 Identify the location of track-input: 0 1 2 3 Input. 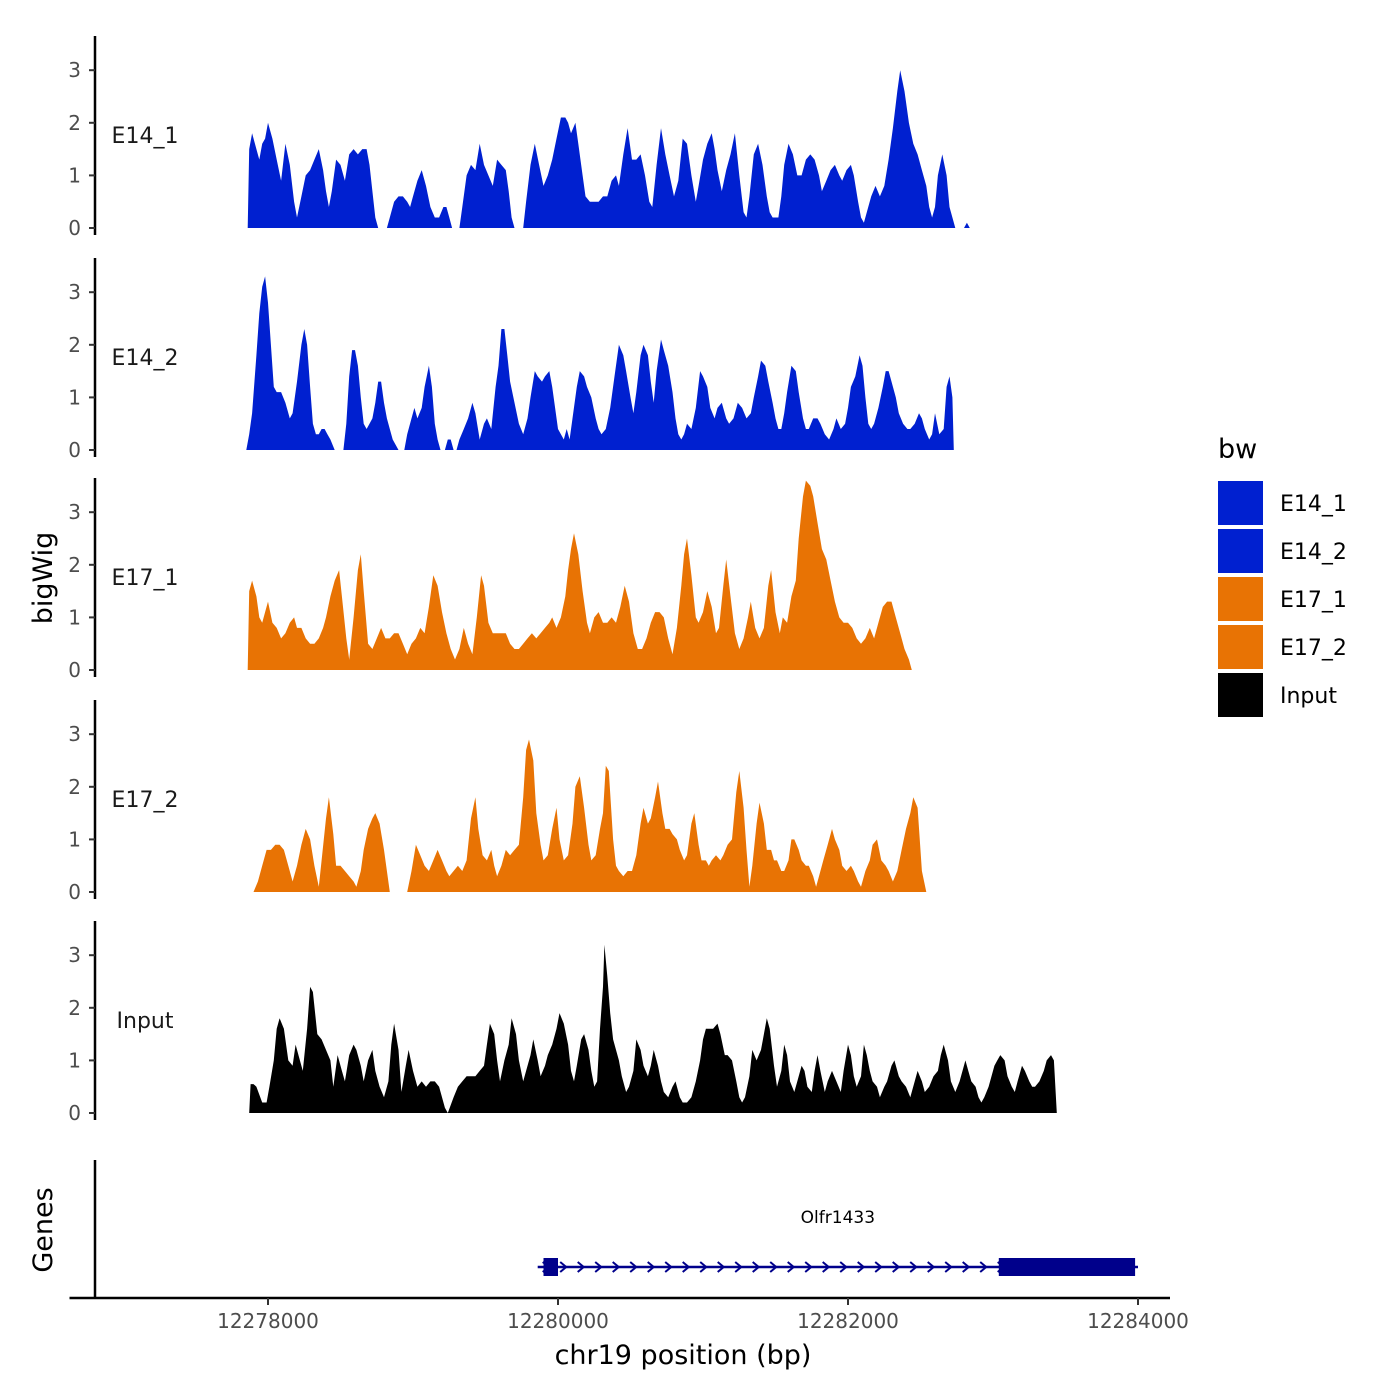
(562, 1023).